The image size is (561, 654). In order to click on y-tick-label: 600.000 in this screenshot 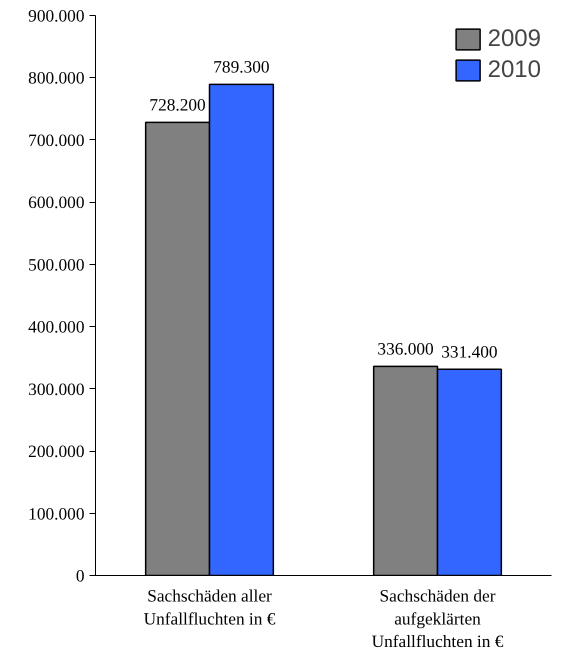, I will do `click(56, 202)`.